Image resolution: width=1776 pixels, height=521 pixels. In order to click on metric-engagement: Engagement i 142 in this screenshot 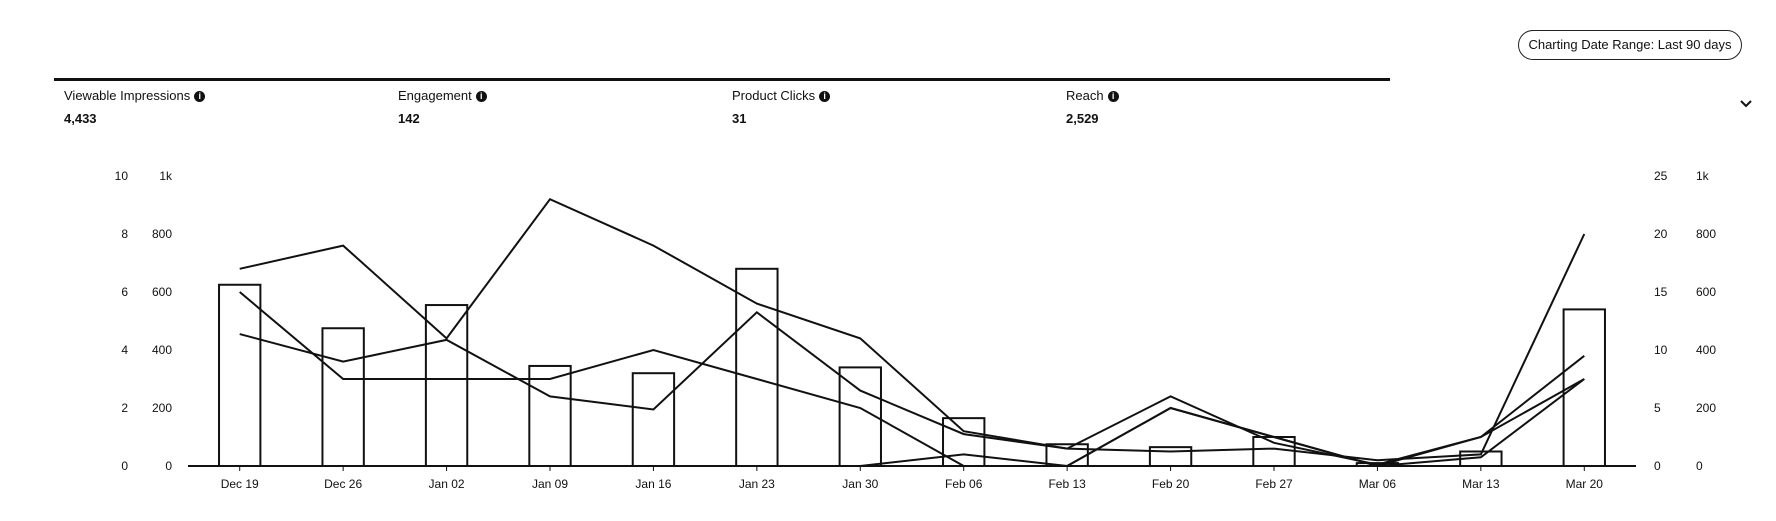, I will do `click(555, 103)`.